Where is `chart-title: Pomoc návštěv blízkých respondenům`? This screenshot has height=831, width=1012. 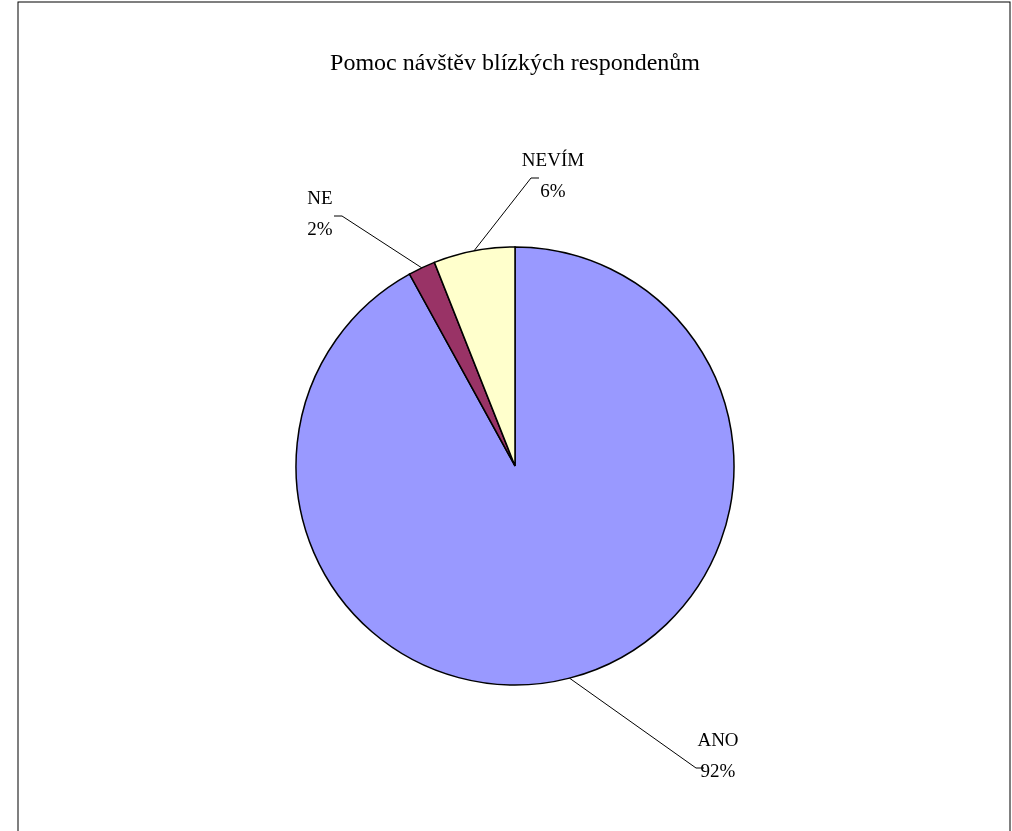 chart-title: Pomoc návštěv blízkých respondenům is located at coordinates (515, 62).